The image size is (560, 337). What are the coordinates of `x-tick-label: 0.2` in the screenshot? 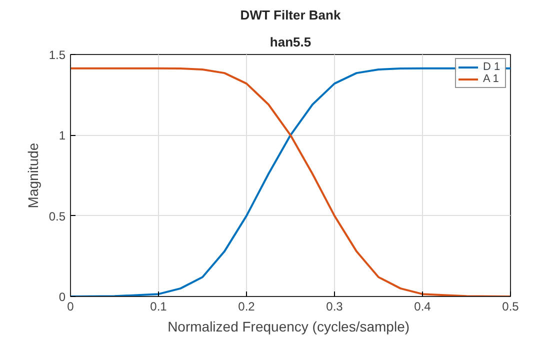 It's located at (247, 307).